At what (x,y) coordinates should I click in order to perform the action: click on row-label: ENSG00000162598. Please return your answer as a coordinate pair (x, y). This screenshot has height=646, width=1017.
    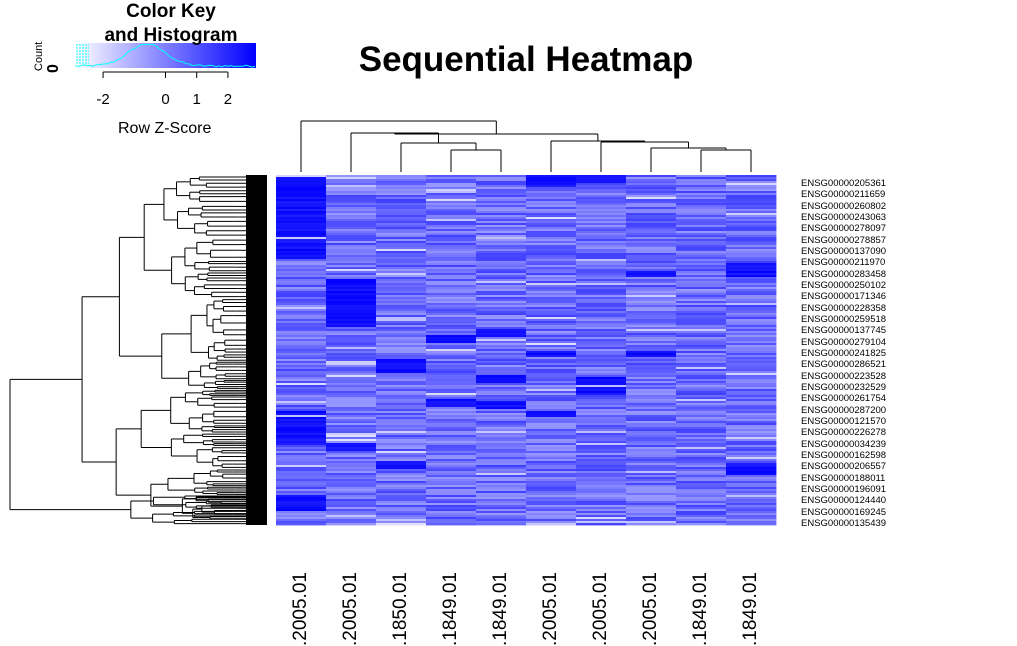
    Looking at the image, I should click on (844, 455).